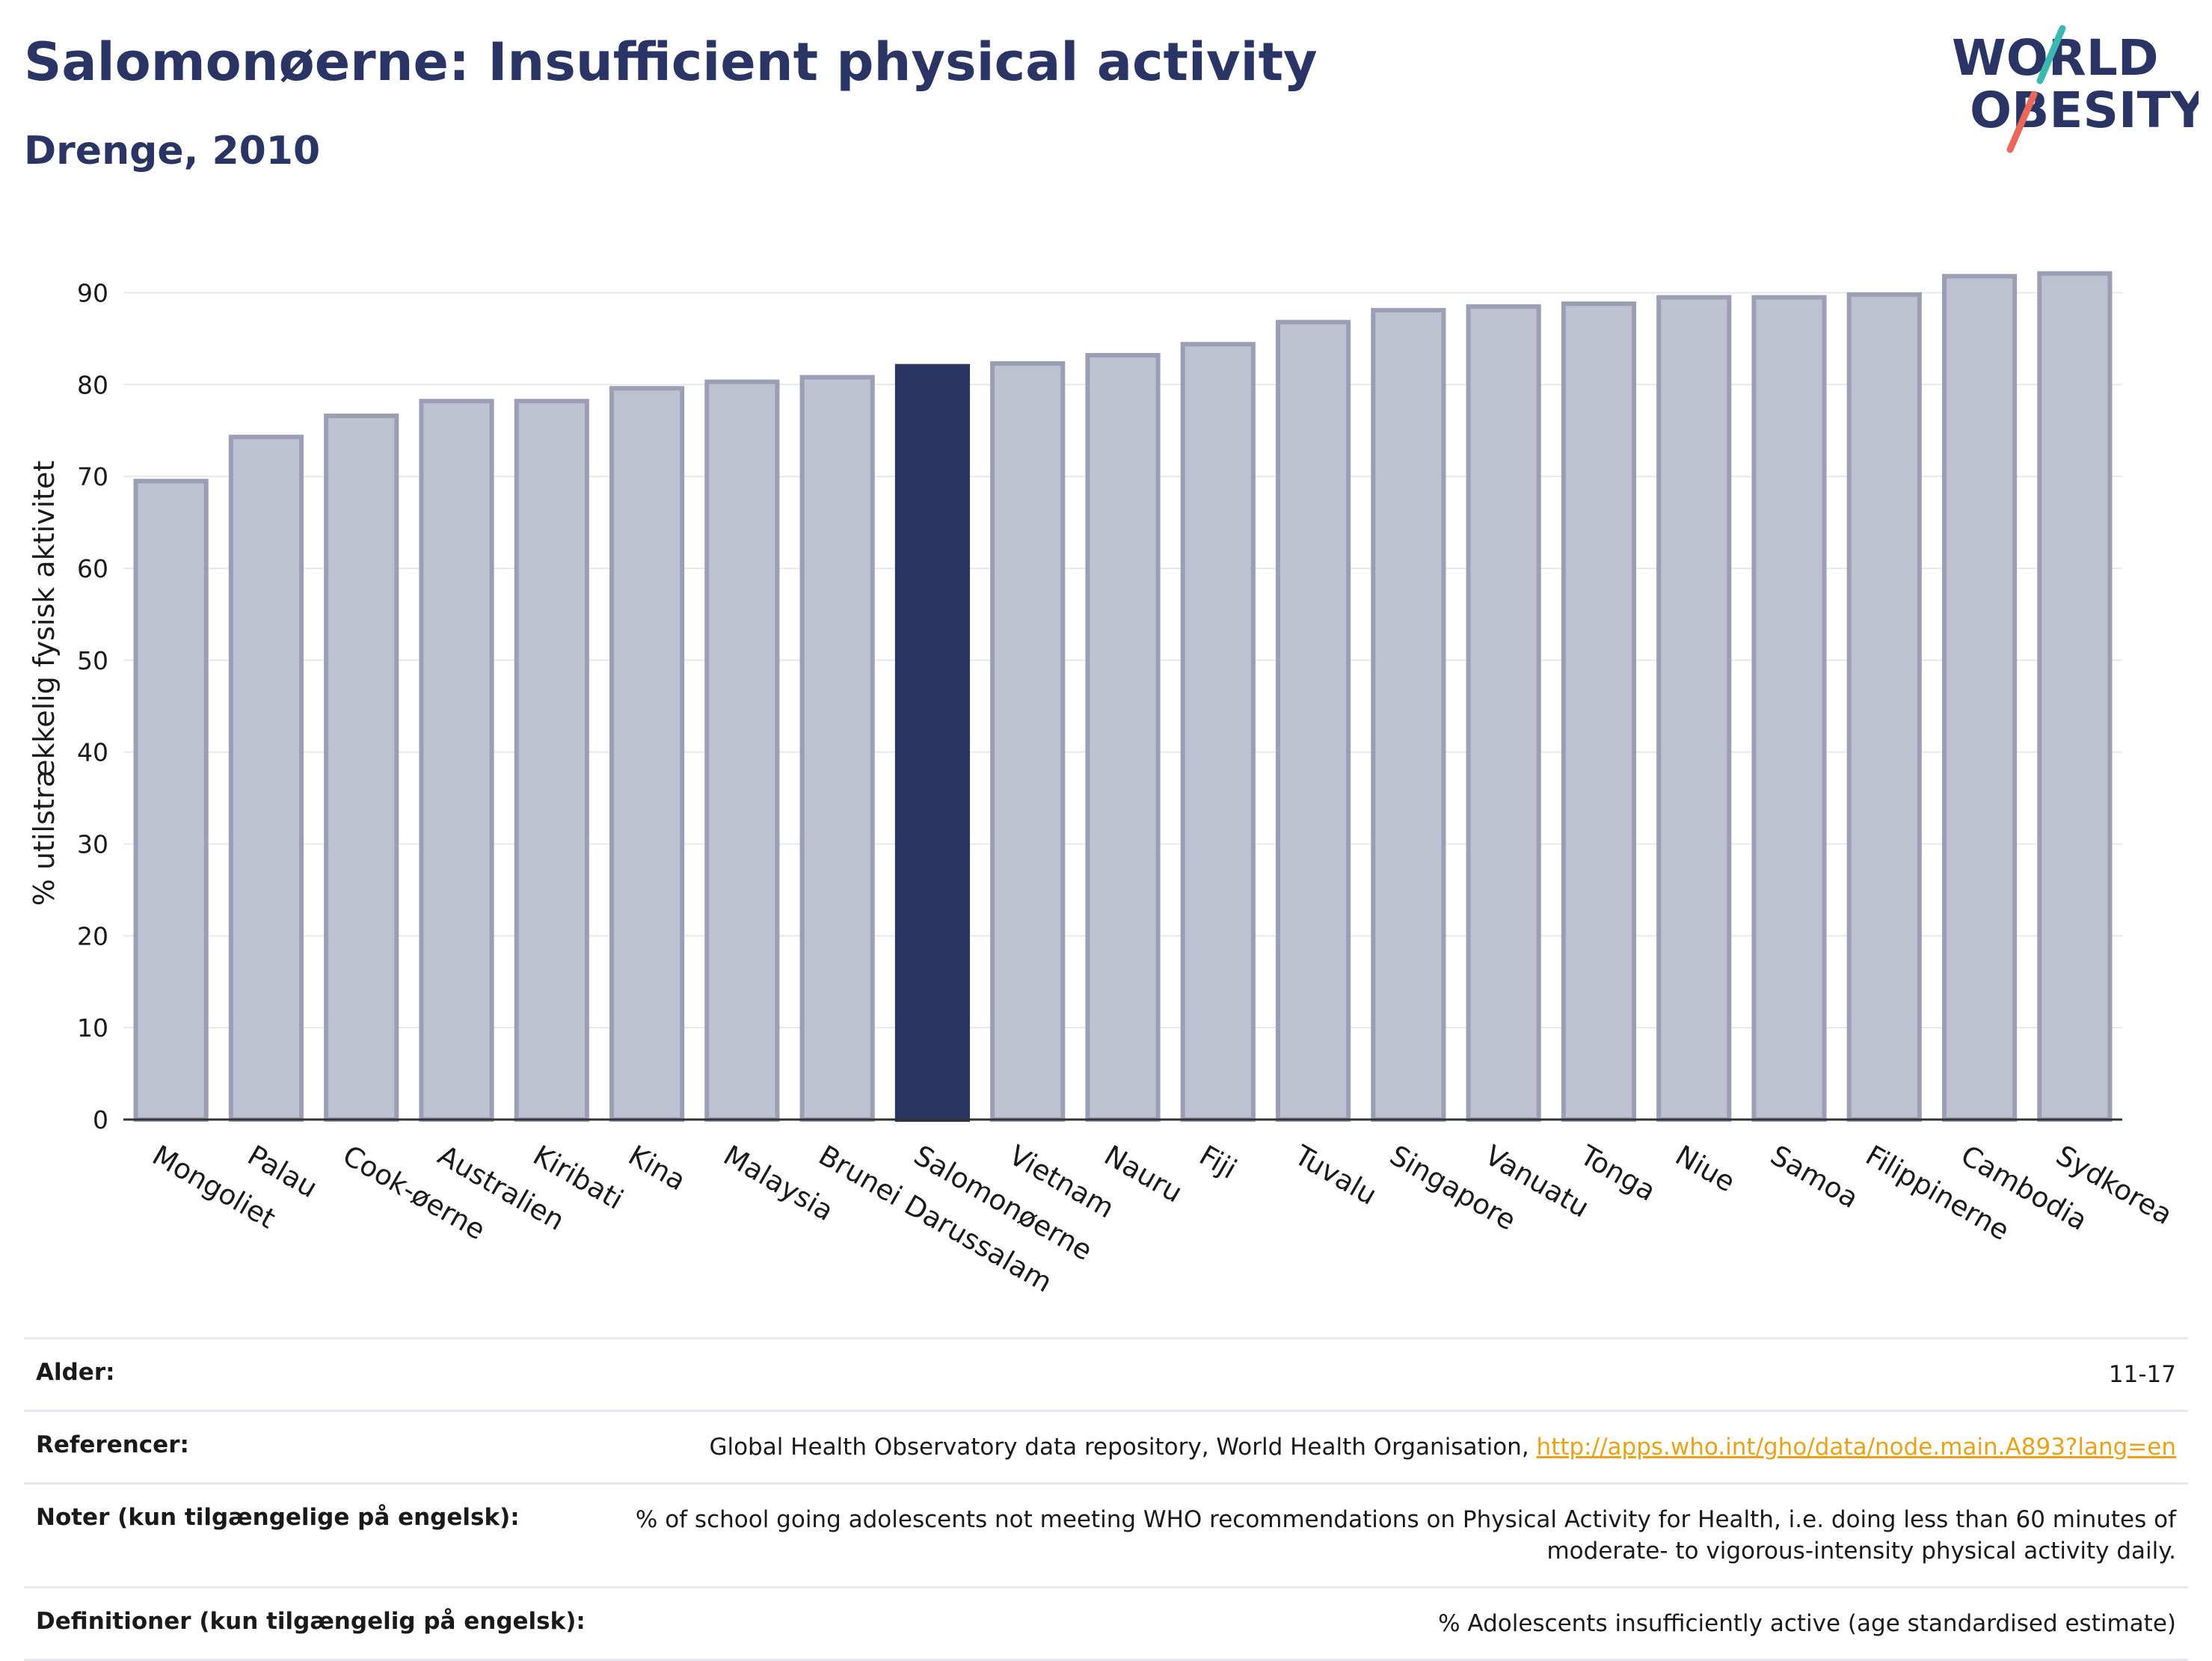 This screenshot has height=1661, width=2212. Describe the element at coordinates (2051, 55) in the screenshot. I see `logo-slash-teal` at that location.